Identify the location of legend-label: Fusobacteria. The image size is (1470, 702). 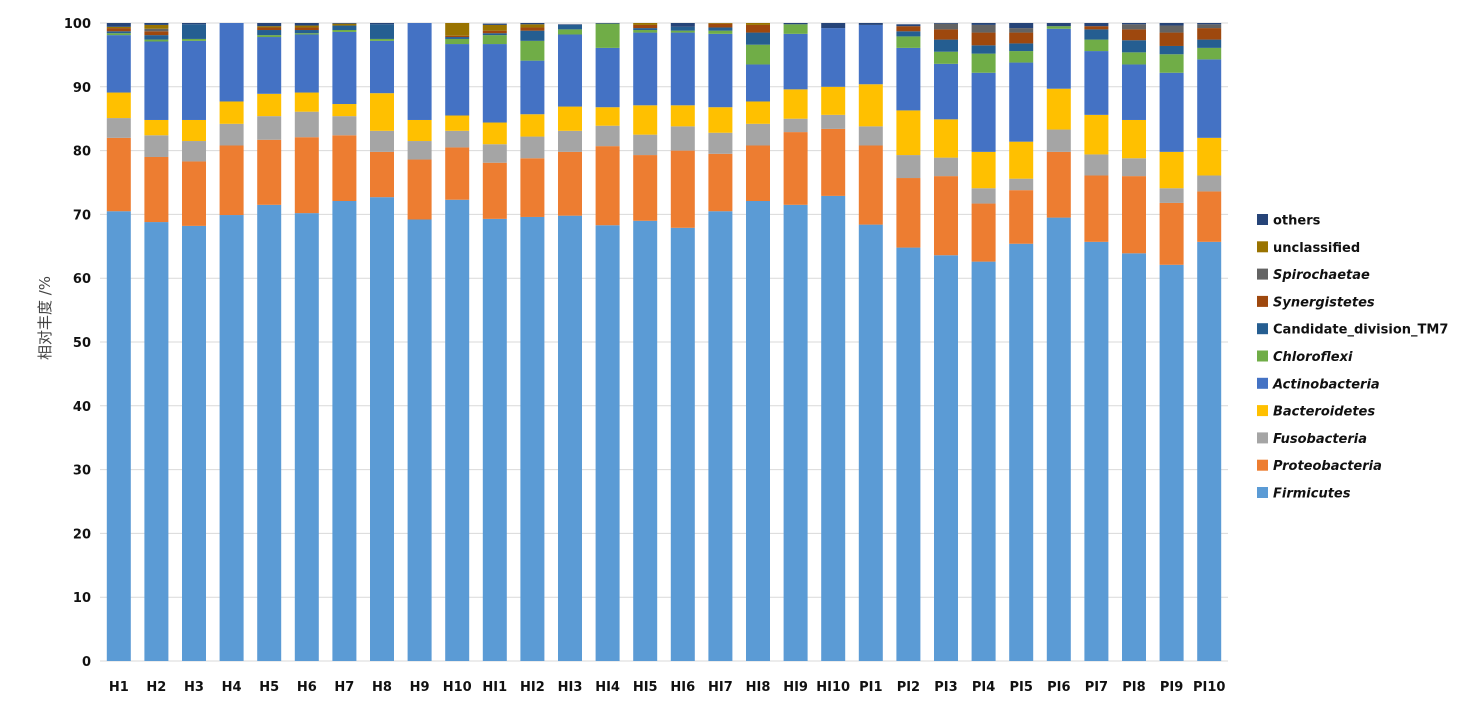
(1320, 439).